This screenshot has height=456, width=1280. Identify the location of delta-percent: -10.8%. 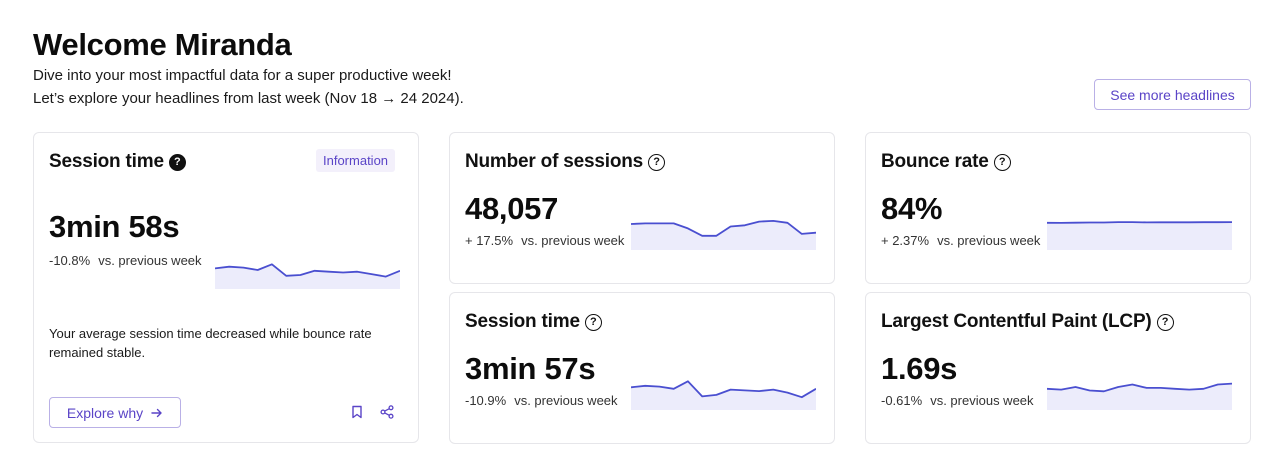
(70, 260).